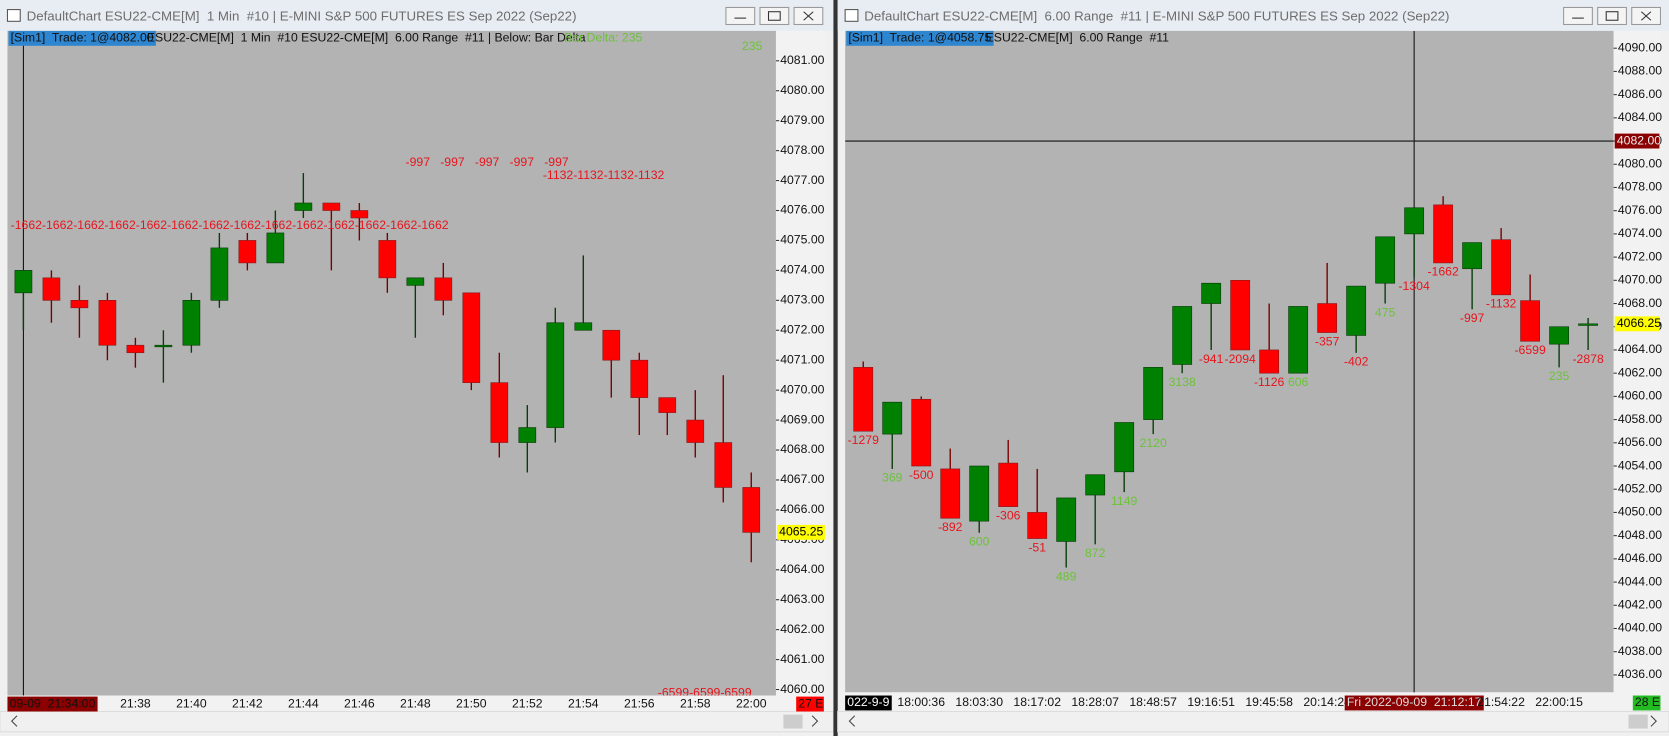 This screenshot has width=1669, height=736. I want to click on x-tick-label: 18:00:36, so click(921, 702).